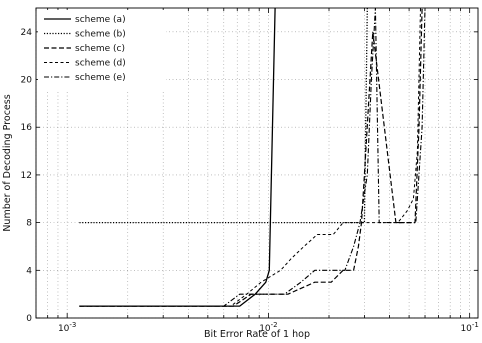 This screenshot has width=482, height=343. I want to click on y-tick-label: 8, so click(29, 224).